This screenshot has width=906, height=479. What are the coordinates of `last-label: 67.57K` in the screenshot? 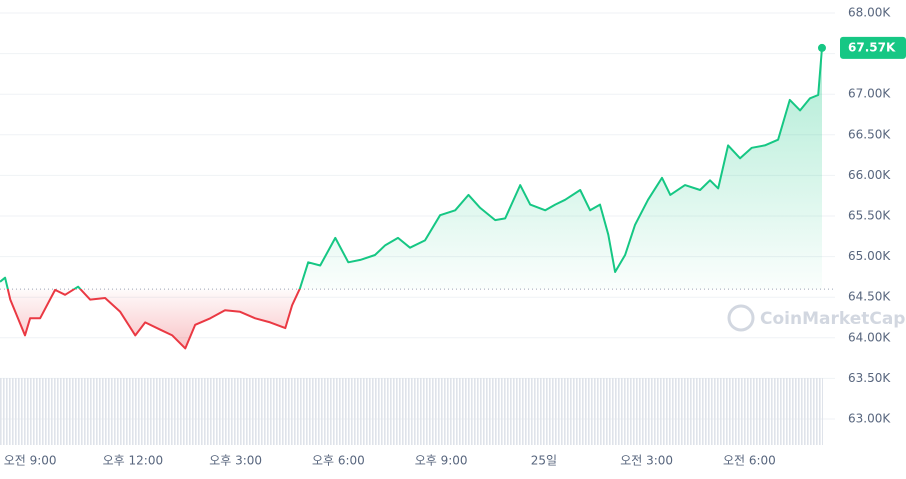 It's located at (872, 47).